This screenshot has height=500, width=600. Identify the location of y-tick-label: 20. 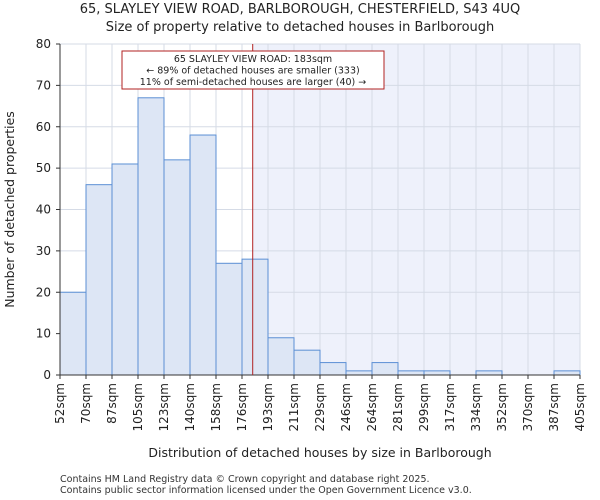
(43, 292).